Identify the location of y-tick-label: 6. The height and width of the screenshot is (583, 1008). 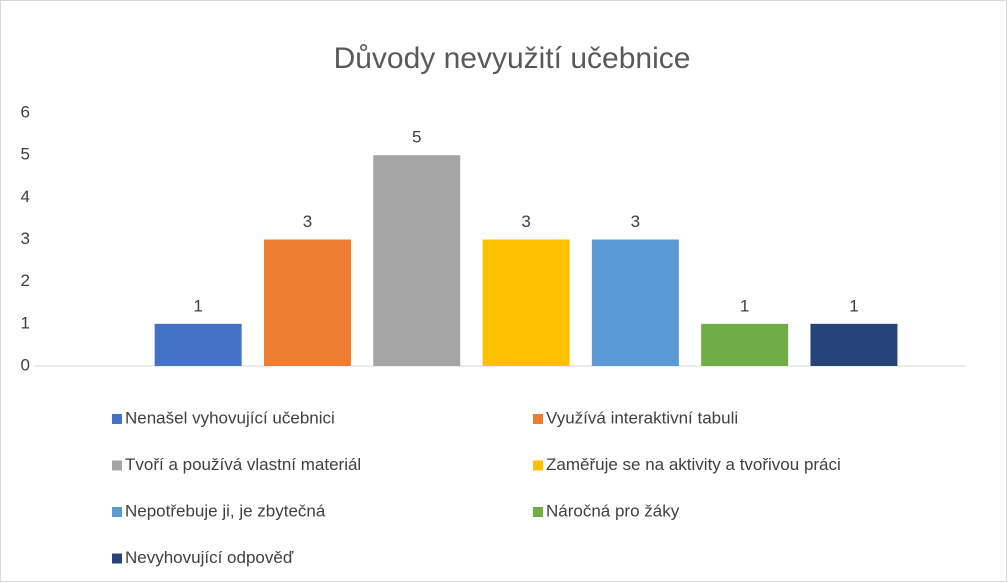
(25, 111).